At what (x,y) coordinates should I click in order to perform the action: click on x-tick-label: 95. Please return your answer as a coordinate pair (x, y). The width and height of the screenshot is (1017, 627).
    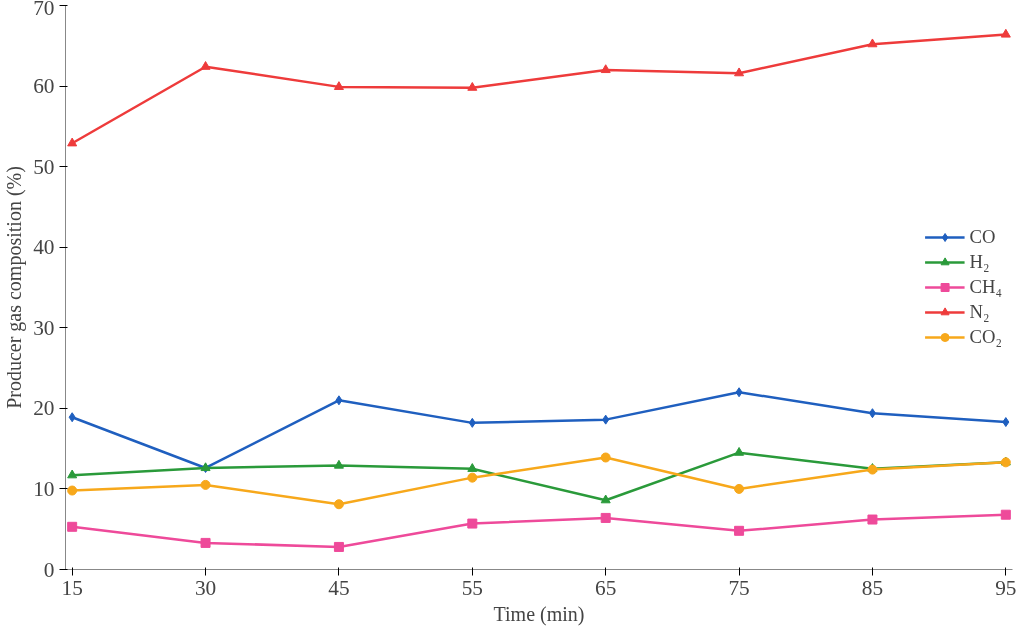
    Looking at the image, I should click on (1006, 587).